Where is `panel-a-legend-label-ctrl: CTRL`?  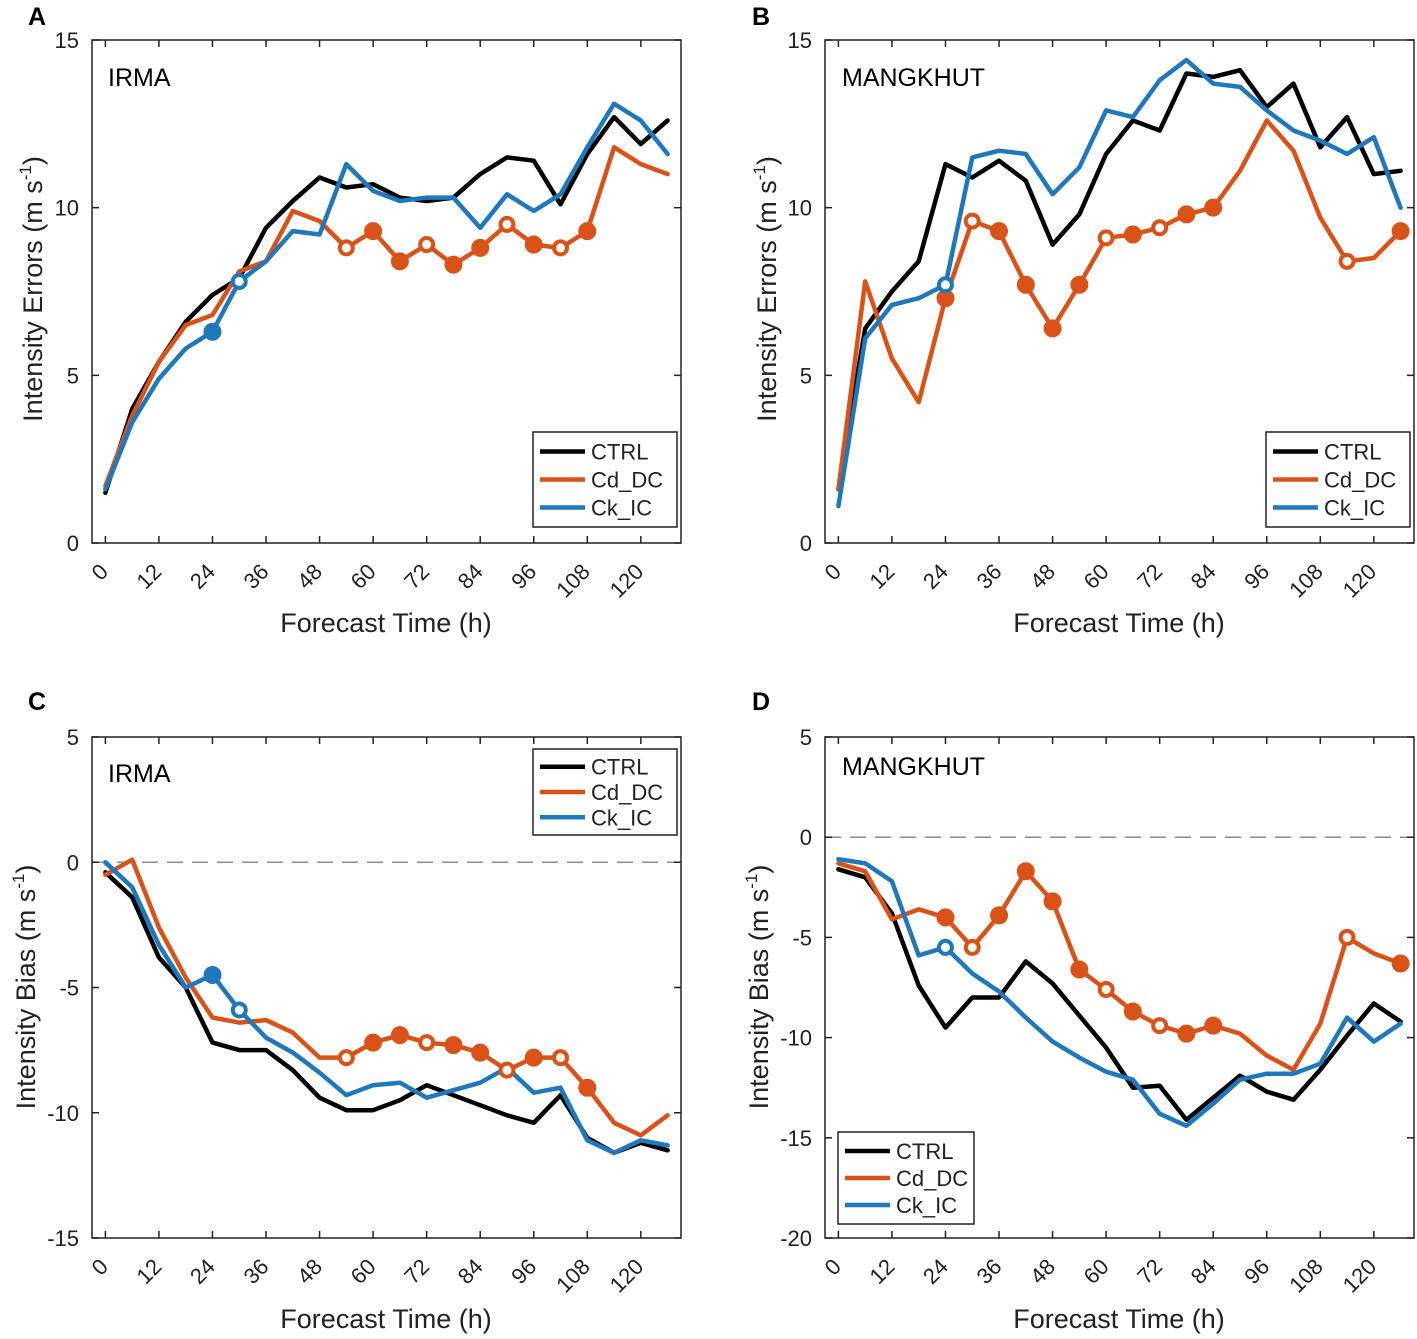 panel-a-legend-label-ctrl: CTRL is located at coordinates (619, 452).